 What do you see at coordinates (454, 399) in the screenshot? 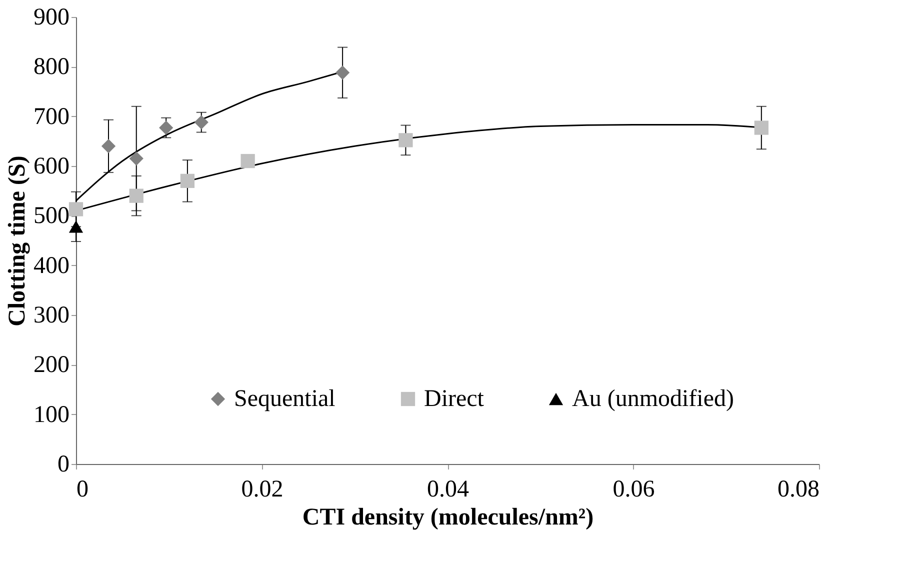
I see `legend-label: Direct` at bounding box center [454, 399].